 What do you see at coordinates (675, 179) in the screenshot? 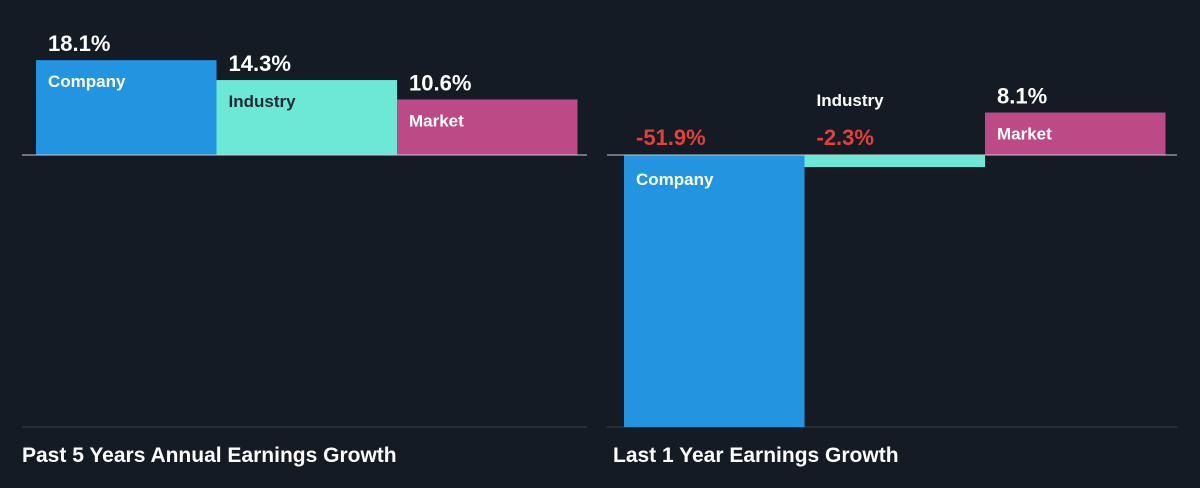
I see `category-label-company-last-1-year: Company` at bounding box center [675, 179].